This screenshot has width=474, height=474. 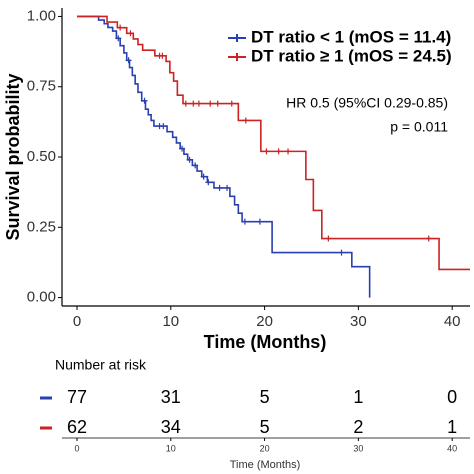 I want to click on risk-x-title: Time (Months), so click(x=265, y=465).